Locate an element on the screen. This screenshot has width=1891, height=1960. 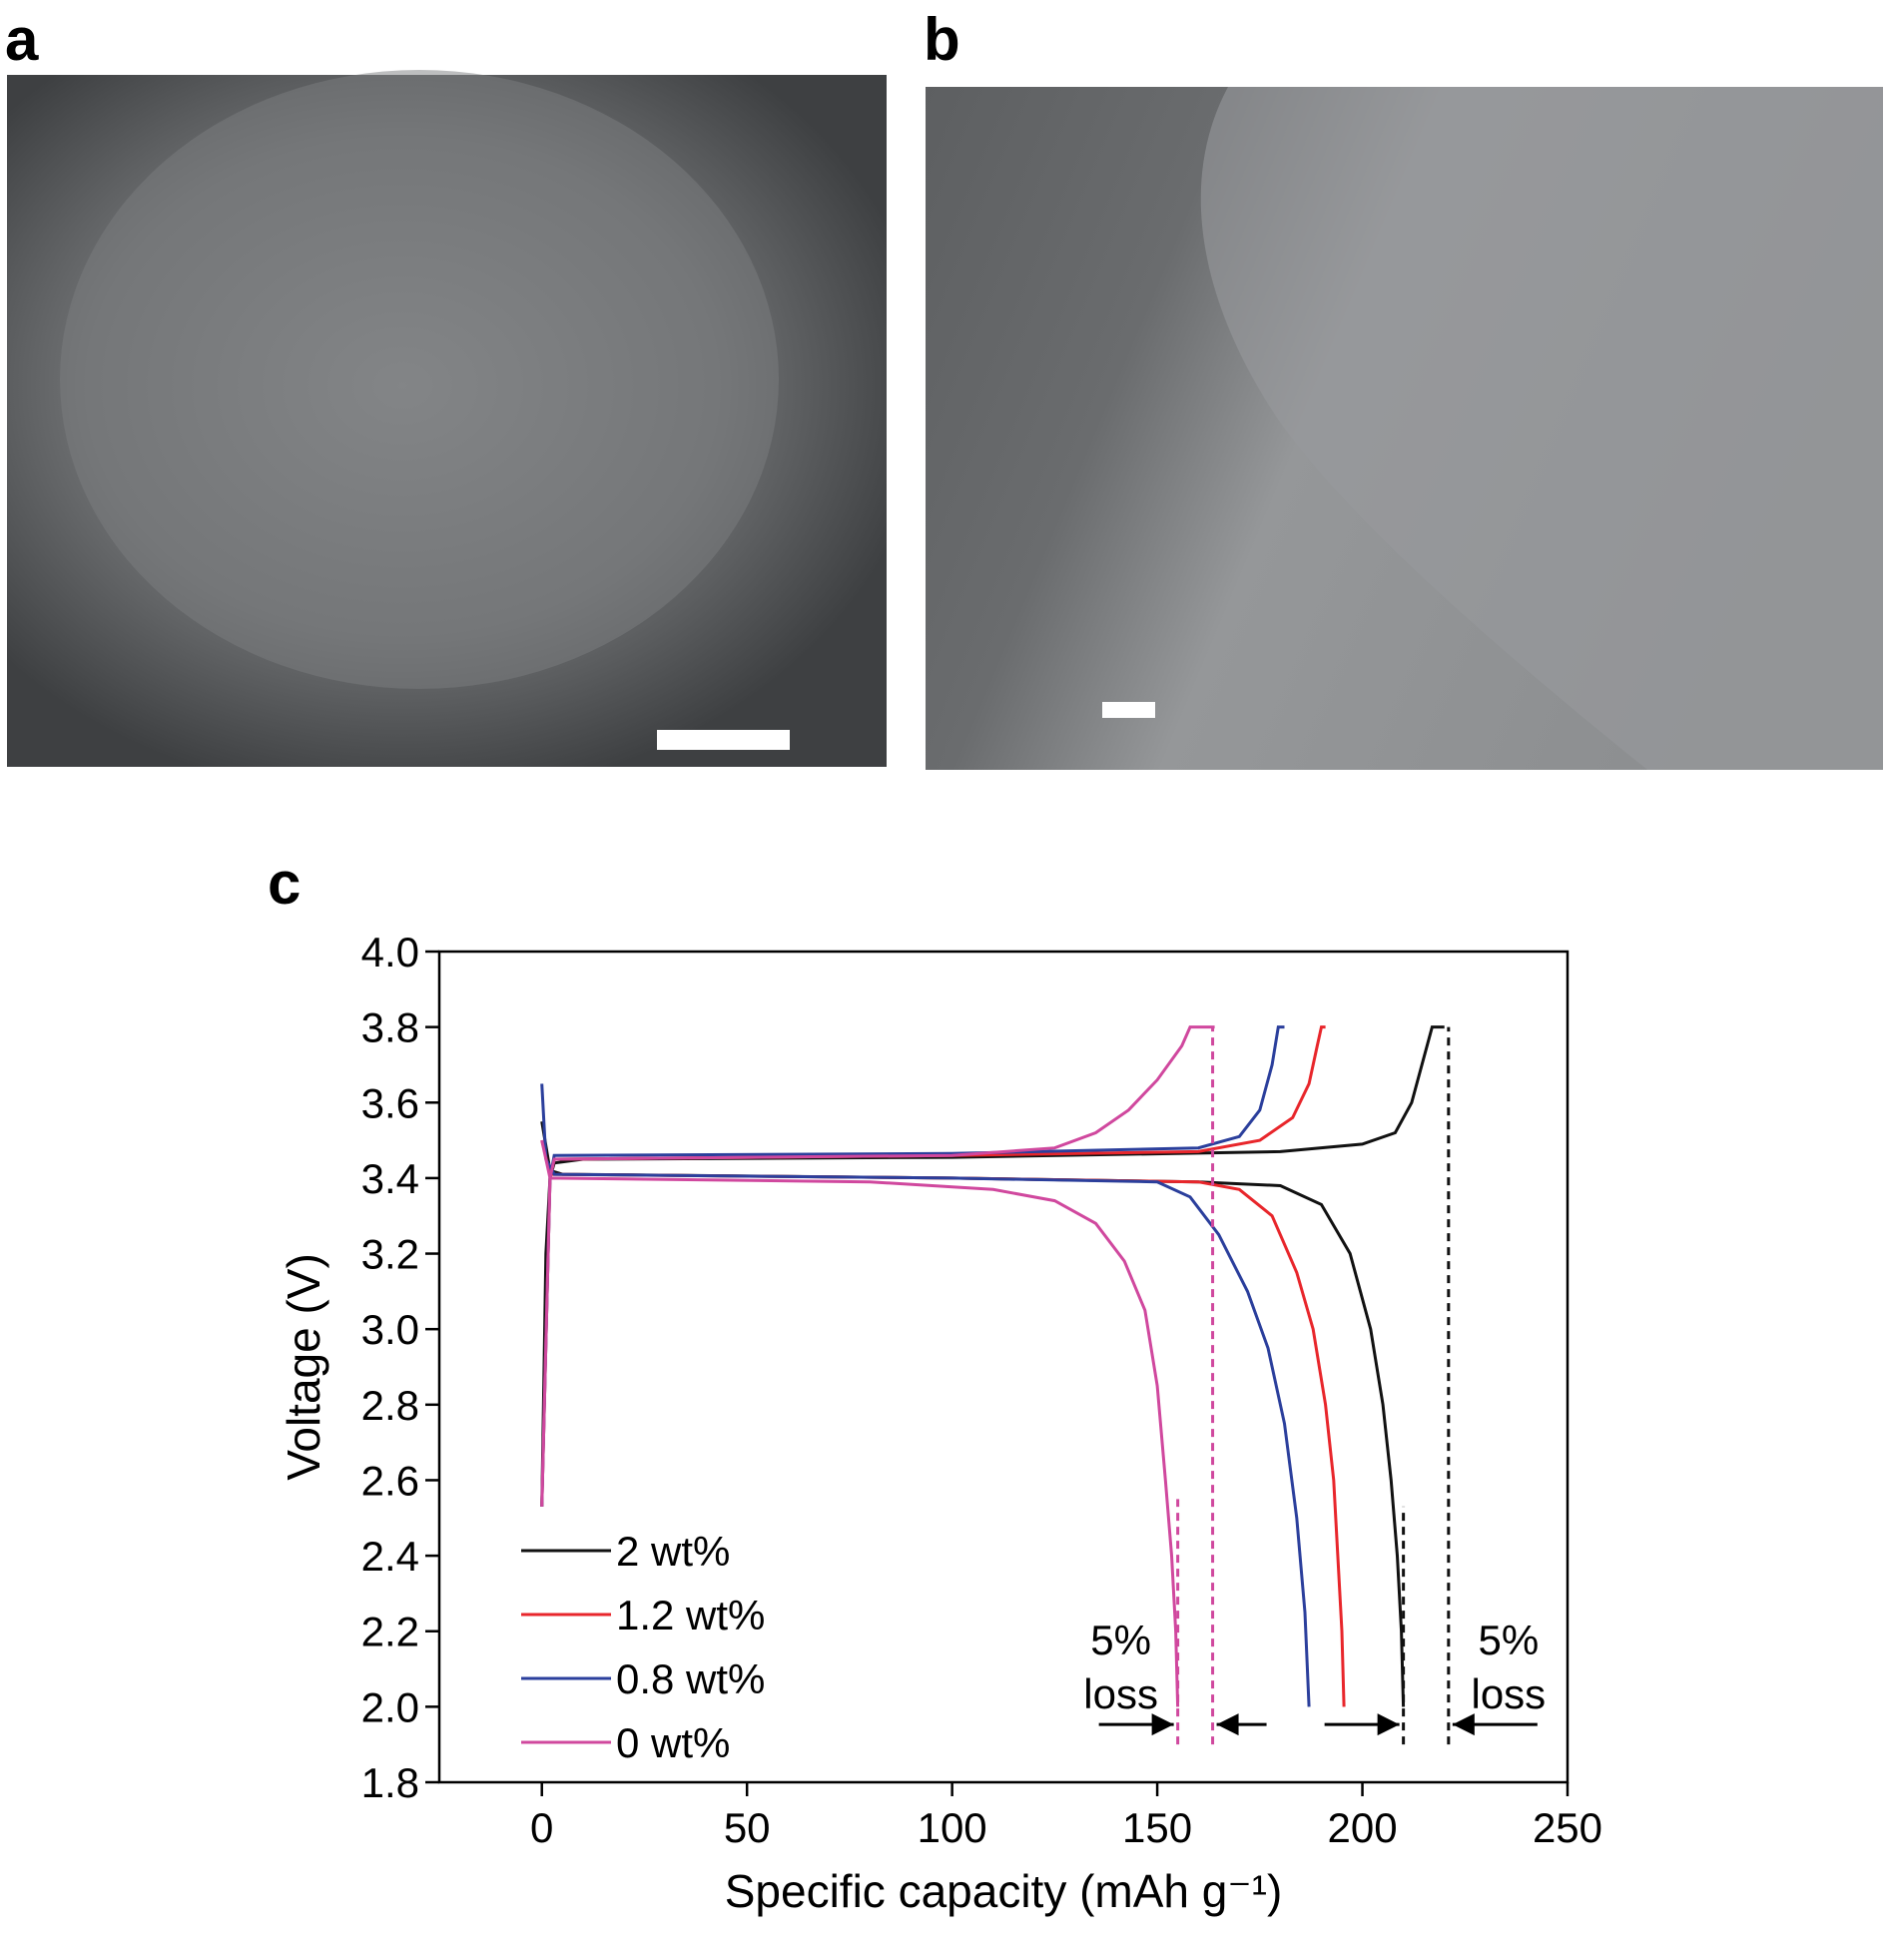
legend-label: 0.8 wt% is located at coordinates (690, 1678).